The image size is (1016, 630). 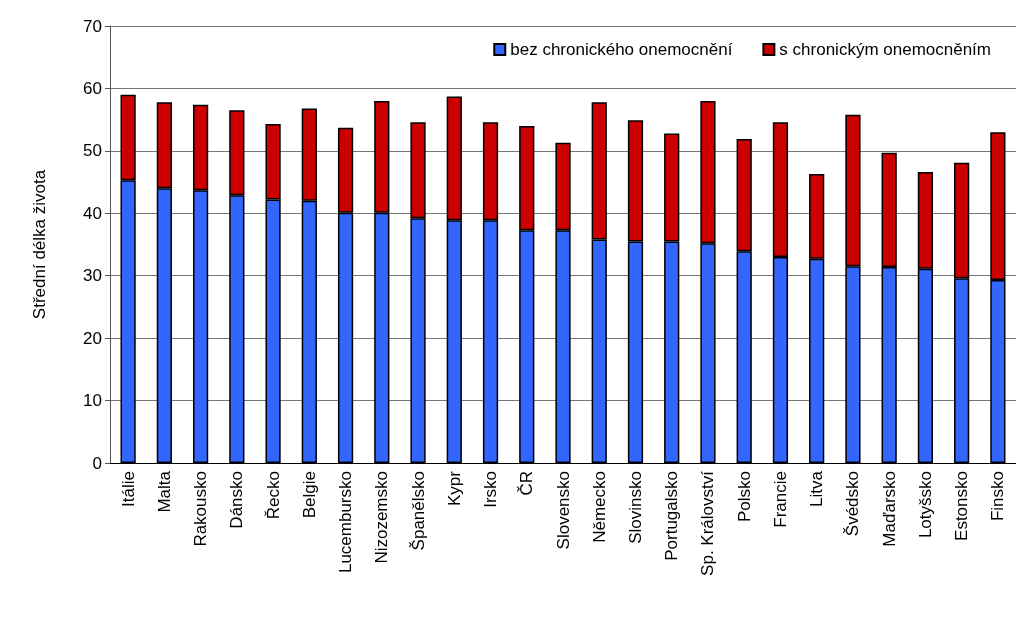 I want to click on x-tick-label: Malta, so click(x=164, y=491).